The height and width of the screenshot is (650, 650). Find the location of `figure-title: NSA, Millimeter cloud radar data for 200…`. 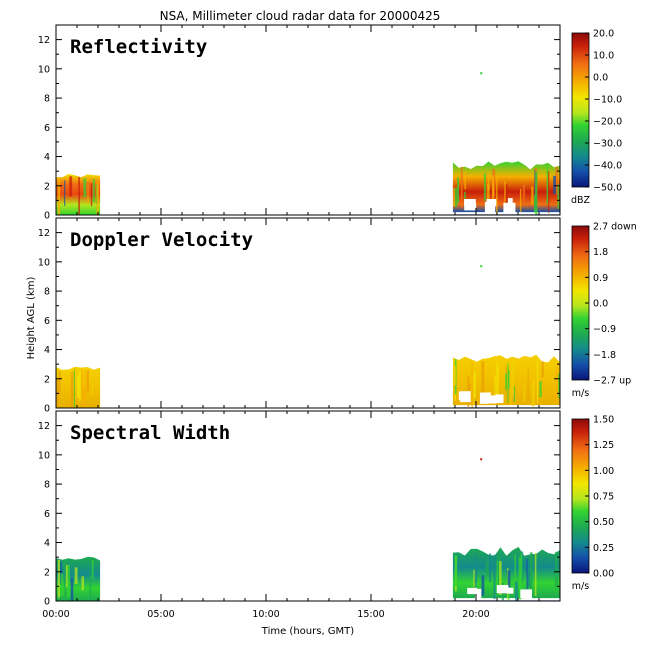

figure-title: NSA, Millimeter cloud radar data for 200… is located at coordinates (300, 16).